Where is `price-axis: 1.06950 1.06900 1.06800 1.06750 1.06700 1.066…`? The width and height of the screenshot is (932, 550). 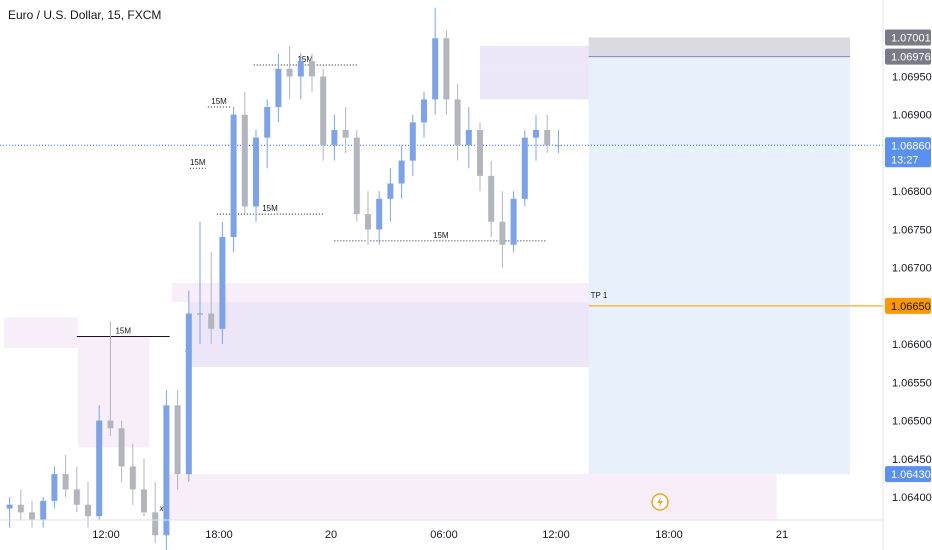
price-axis: 1.06950 1.06900 1.06800 1.06750 1.06700 1.066… is located at coordinates (908, 266).